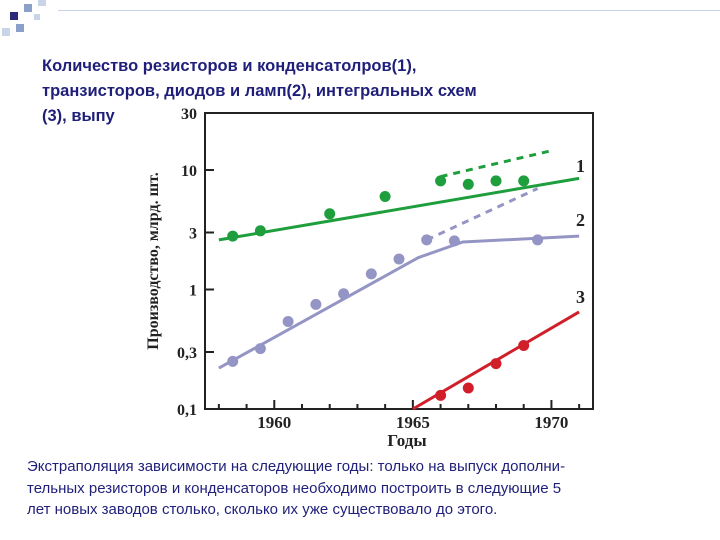 This screenshot has height=540, width=720. I want to click on series-1-label: 1, so click(580, 166).